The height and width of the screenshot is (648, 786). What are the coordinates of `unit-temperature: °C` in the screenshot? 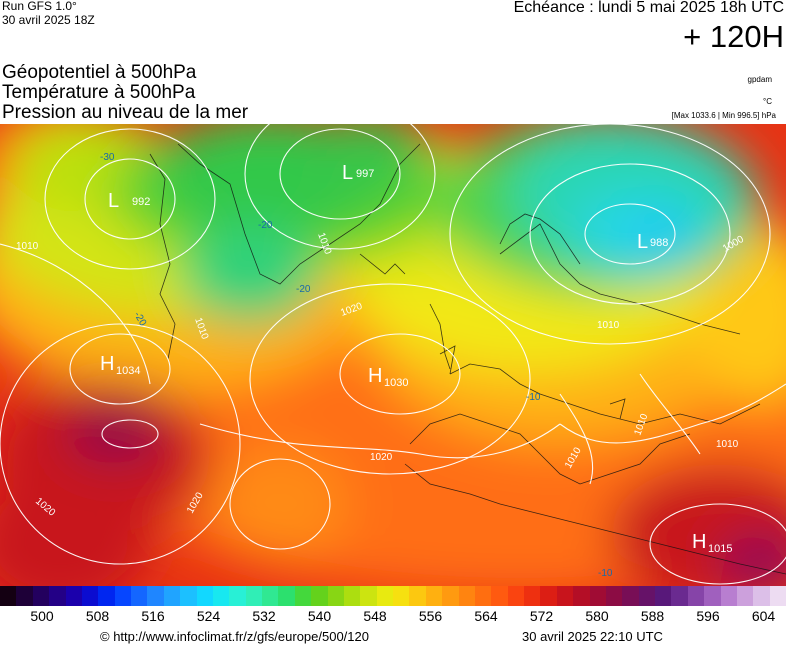 It's located at (767, 101).